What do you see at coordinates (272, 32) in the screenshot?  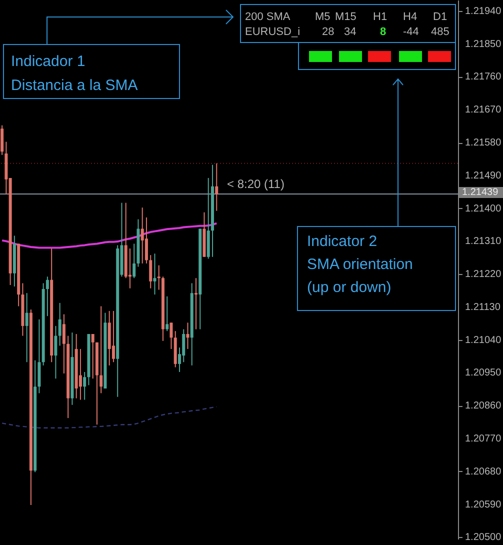 I see `annotation: EURUSD_i` at bounding box center [272, 32].